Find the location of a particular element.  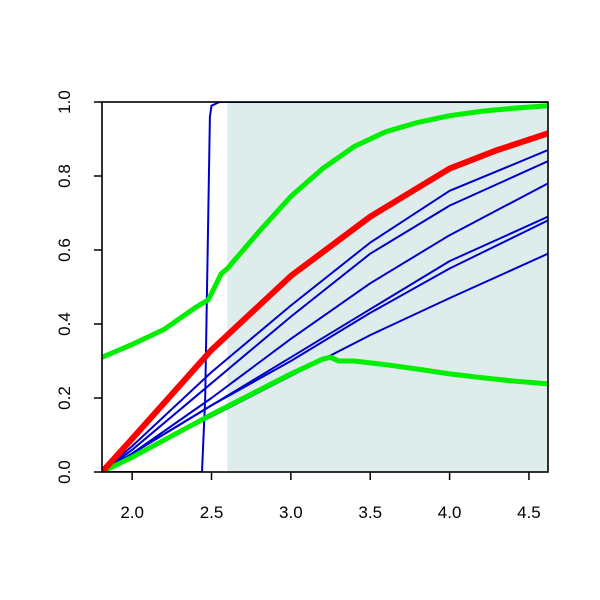

x-tick-label: 3.5 is located at coordinates (370, 512).